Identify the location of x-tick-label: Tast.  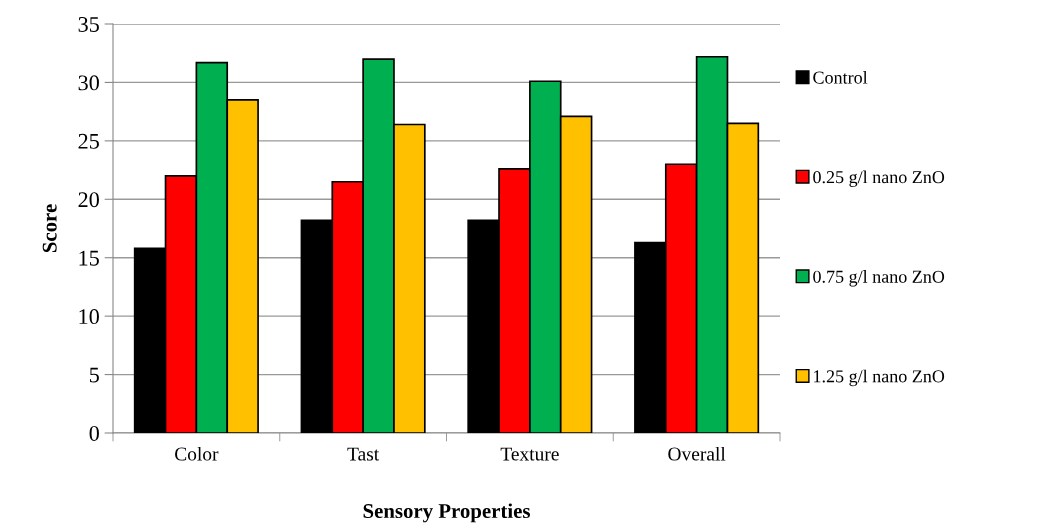
(363, 454).